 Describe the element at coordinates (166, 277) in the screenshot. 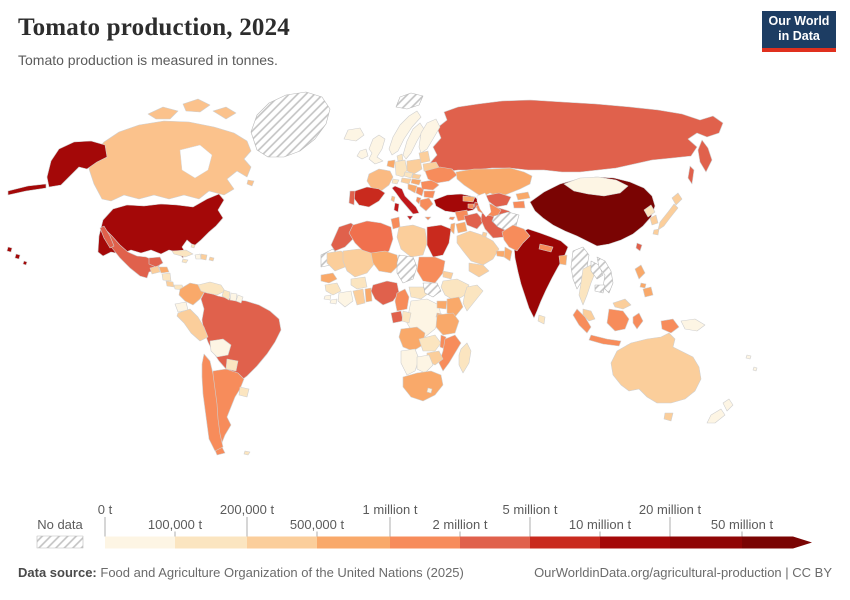

I see `country-nicaragua` at that location.